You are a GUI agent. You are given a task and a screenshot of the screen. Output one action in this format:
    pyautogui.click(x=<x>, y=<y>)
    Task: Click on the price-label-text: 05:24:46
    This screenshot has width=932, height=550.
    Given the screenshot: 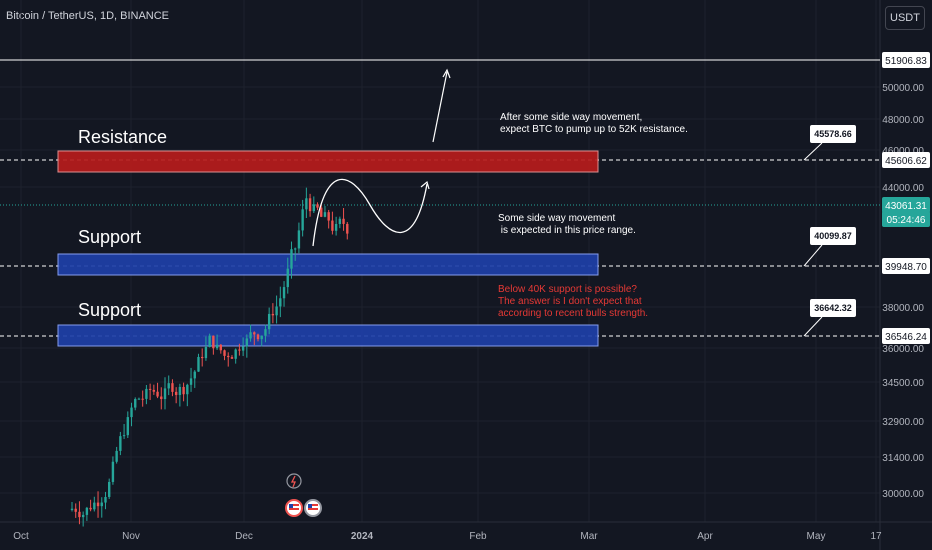 What is the action you would take?
    pyautogui.click(x=906, y=220)
    